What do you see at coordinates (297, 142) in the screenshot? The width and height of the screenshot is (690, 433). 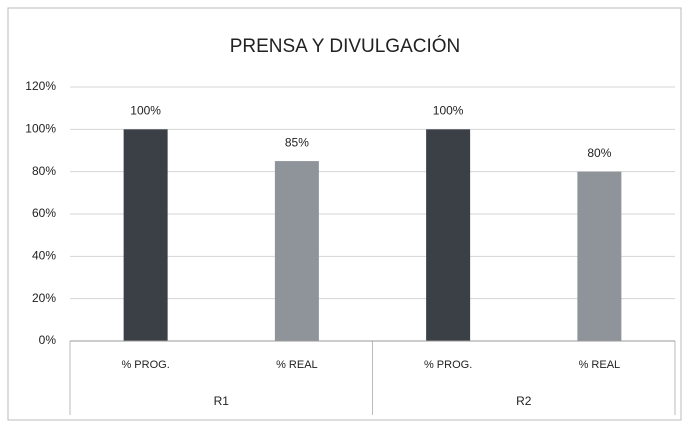 I see `value-label: 85%` at bounding box center [297, 142].